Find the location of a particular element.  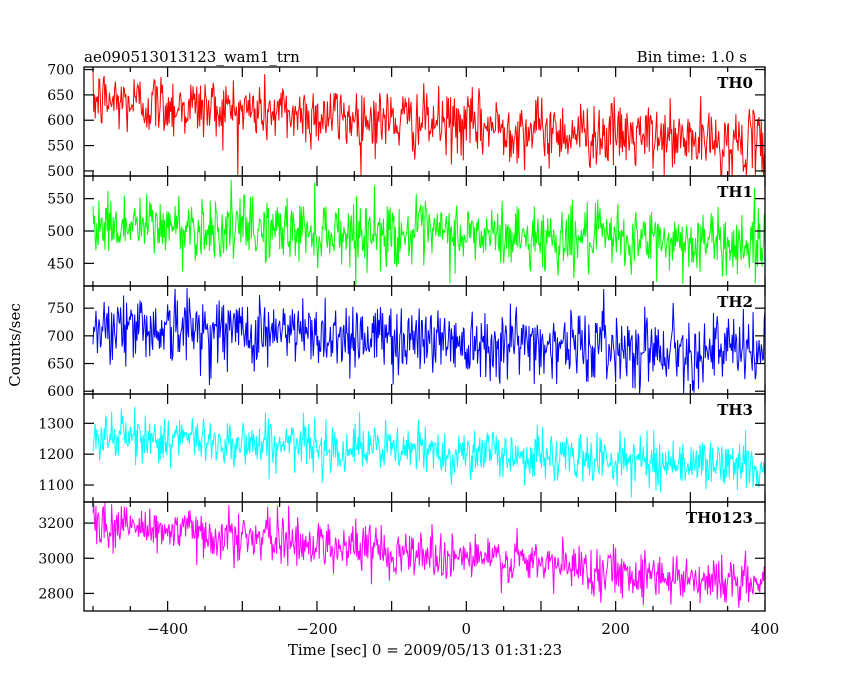

panel-th0: 500 550 600 650 700 TH0 is located at coordinates (406, 121).